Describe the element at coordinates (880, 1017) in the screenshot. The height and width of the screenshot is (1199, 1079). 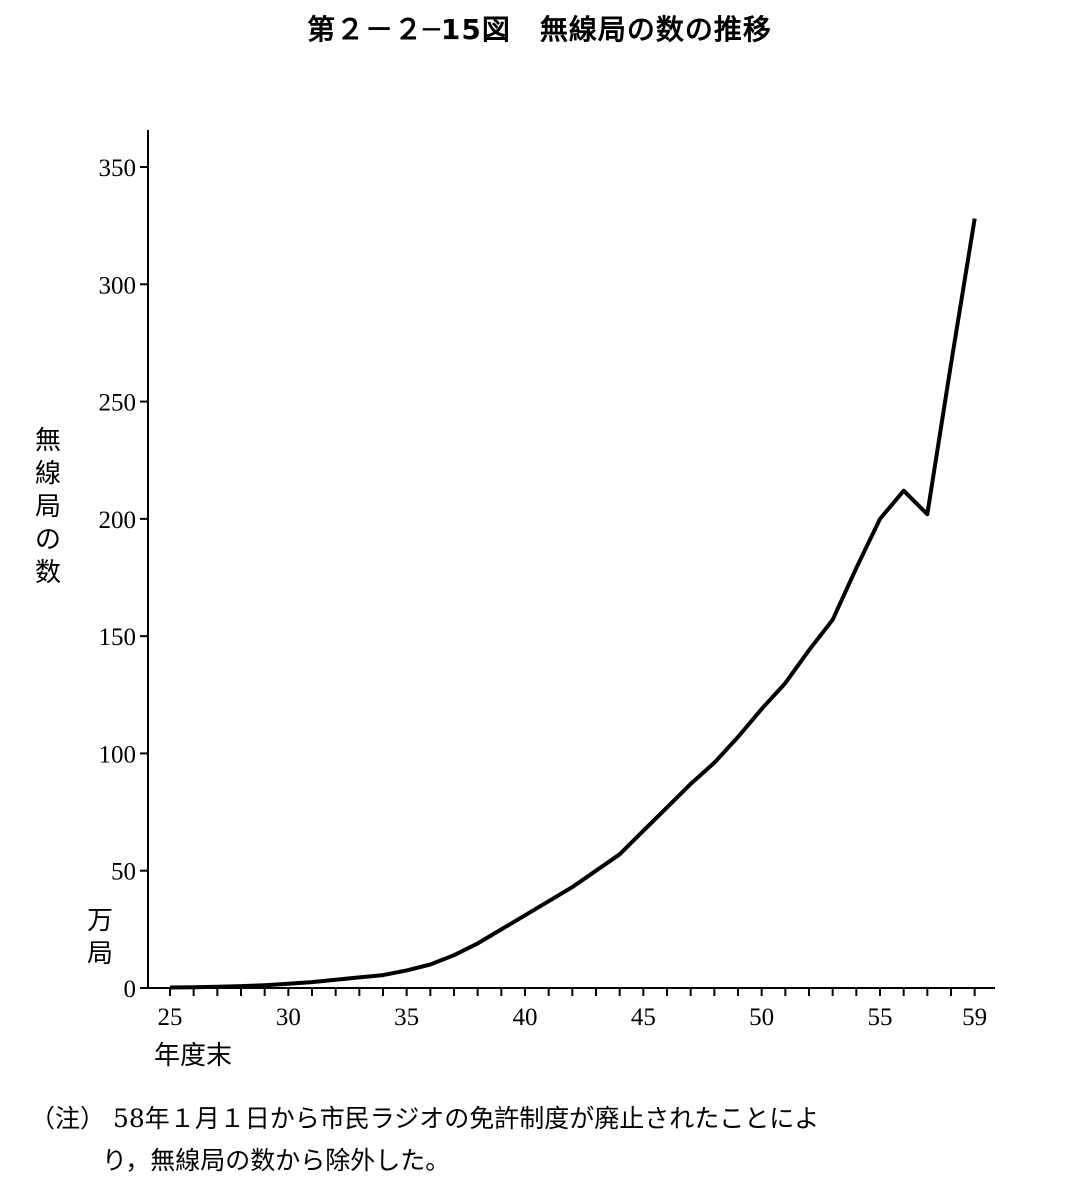
I see `x-tick-label: 55` at that location.